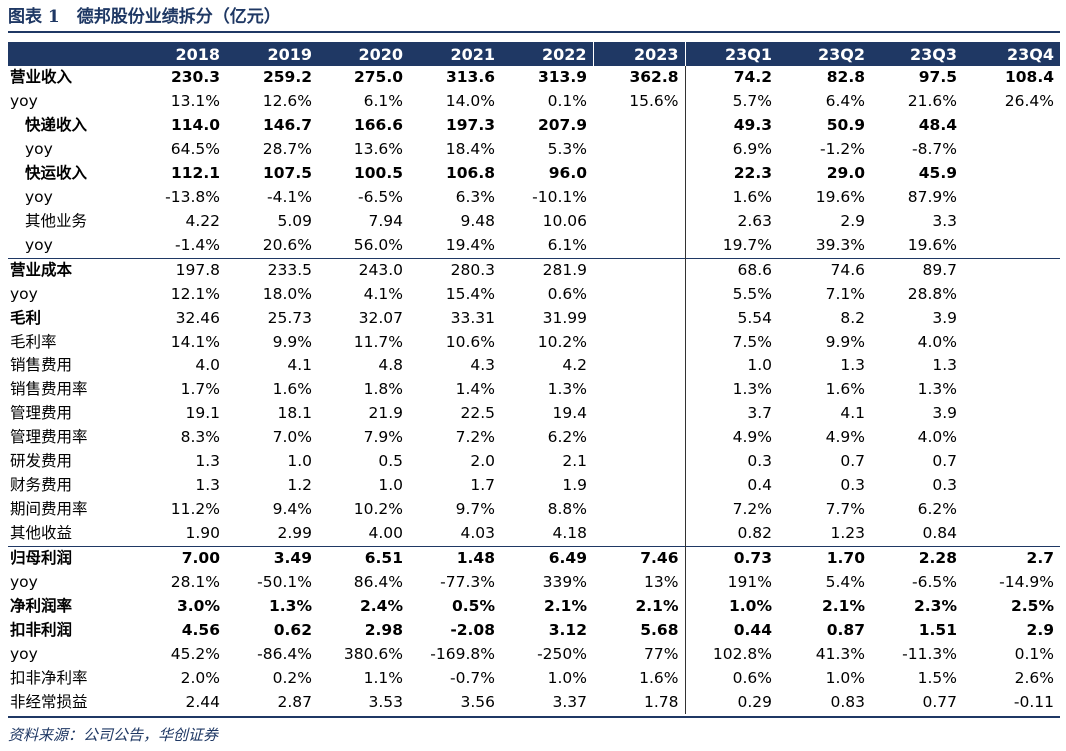 Image resolution: width=1066 pixels, height=751 pixels. Describe the element at coordinates (534, 509) in the screenshot. I see `table-row: 期间费用率 11.2% 9.4% 10.2% 9.7% 8.8% 7.2% 7.7% 6.2%` at that location.